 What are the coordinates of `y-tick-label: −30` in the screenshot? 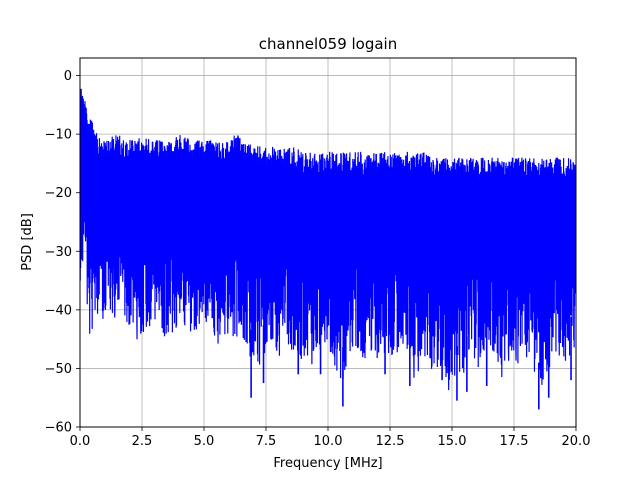 It's located at (58, 252).